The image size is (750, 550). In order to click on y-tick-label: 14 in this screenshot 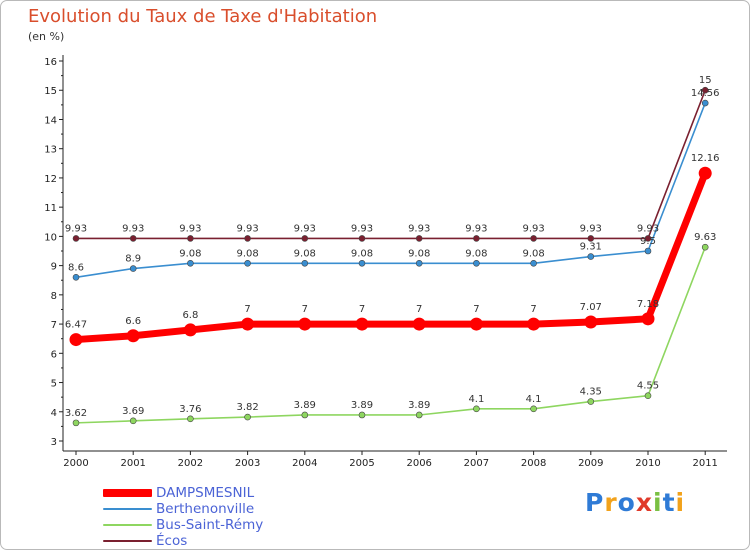, I will do `click(50, 120)`.